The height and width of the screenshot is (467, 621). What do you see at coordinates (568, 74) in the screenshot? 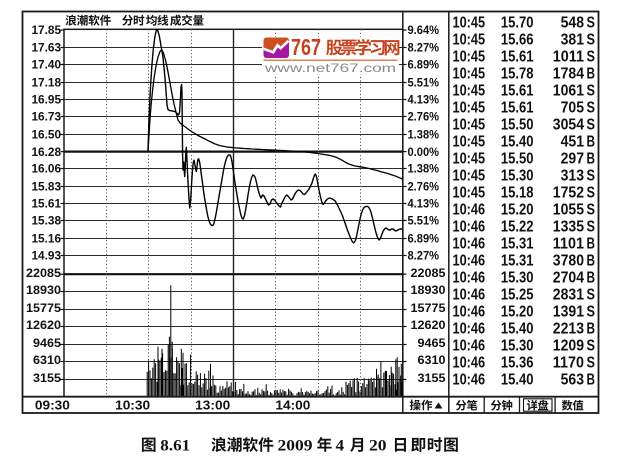
I see `svg-text: 1784` at bounding box center [568, 74].